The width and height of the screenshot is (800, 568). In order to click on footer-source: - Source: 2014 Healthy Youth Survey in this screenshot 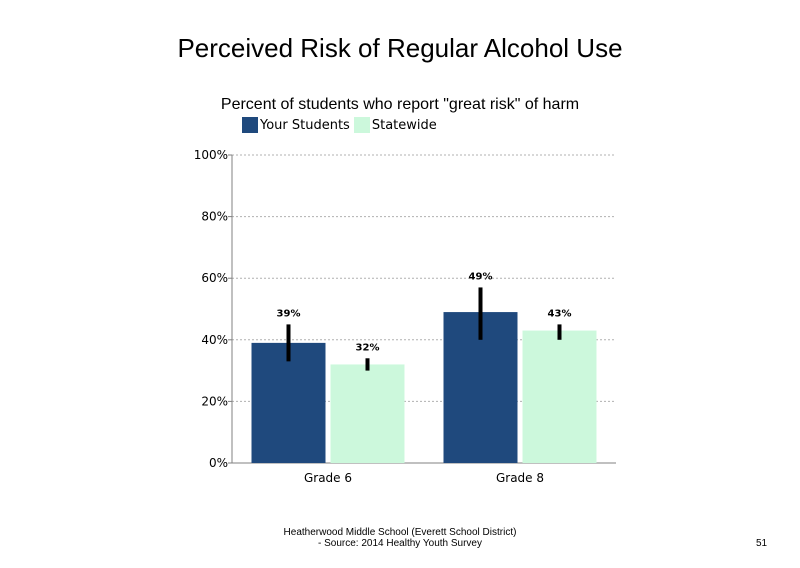, I will do `click(400, 543)`.